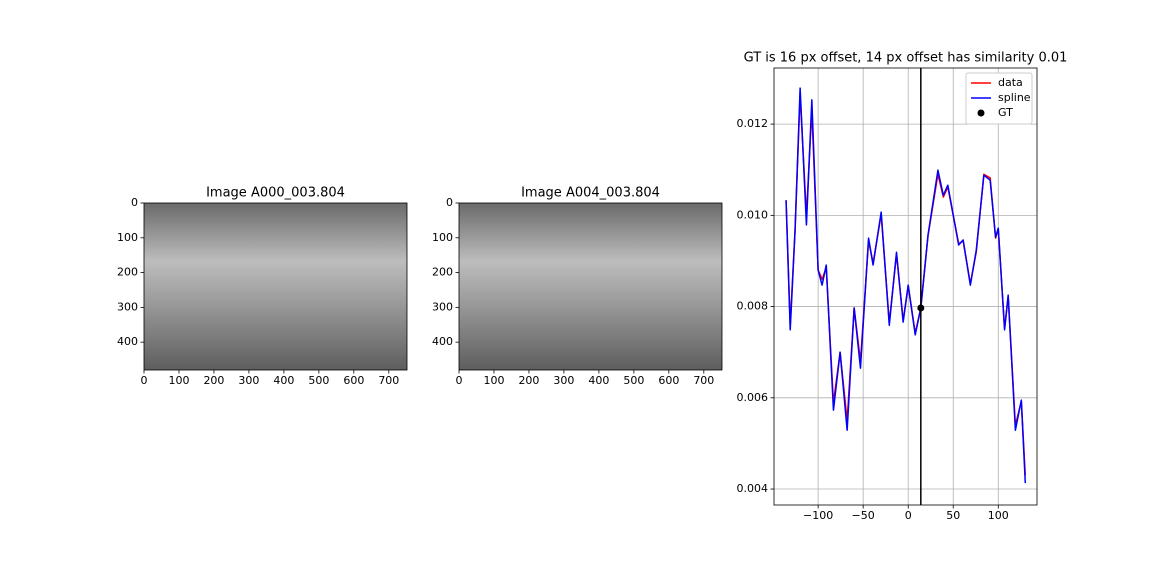 This screenshot has width=1152, height=576. What do you see at coordinates (753, 306) in the screenshot?
I see `y-tick-label: 0.008` at bounding box center [753, 306].